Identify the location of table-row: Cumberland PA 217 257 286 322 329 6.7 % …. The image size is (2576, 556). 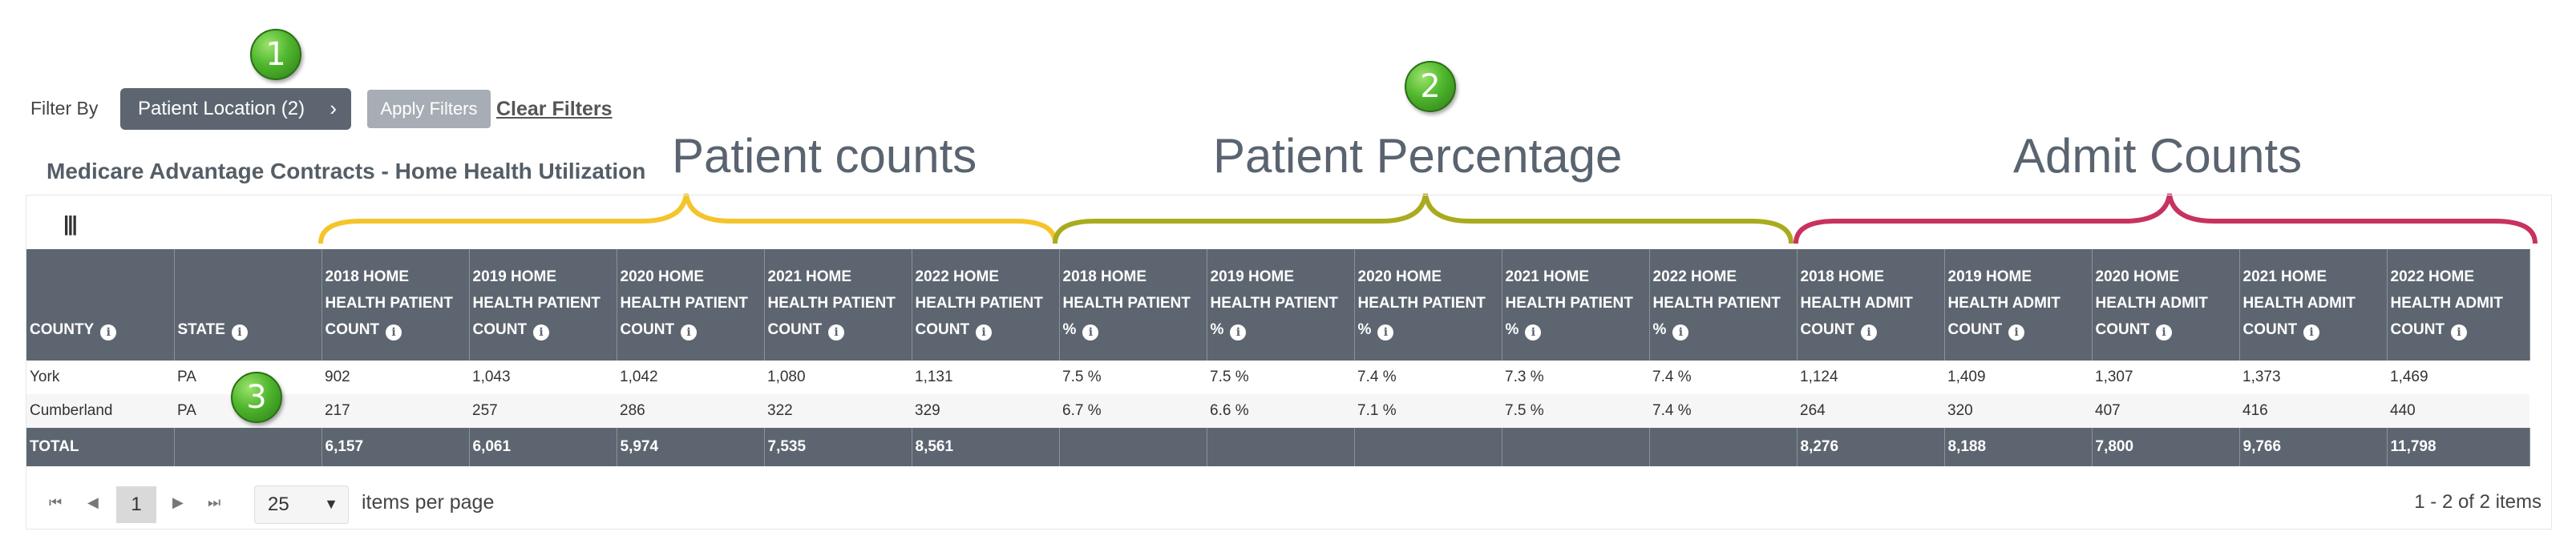
(1277, 411).